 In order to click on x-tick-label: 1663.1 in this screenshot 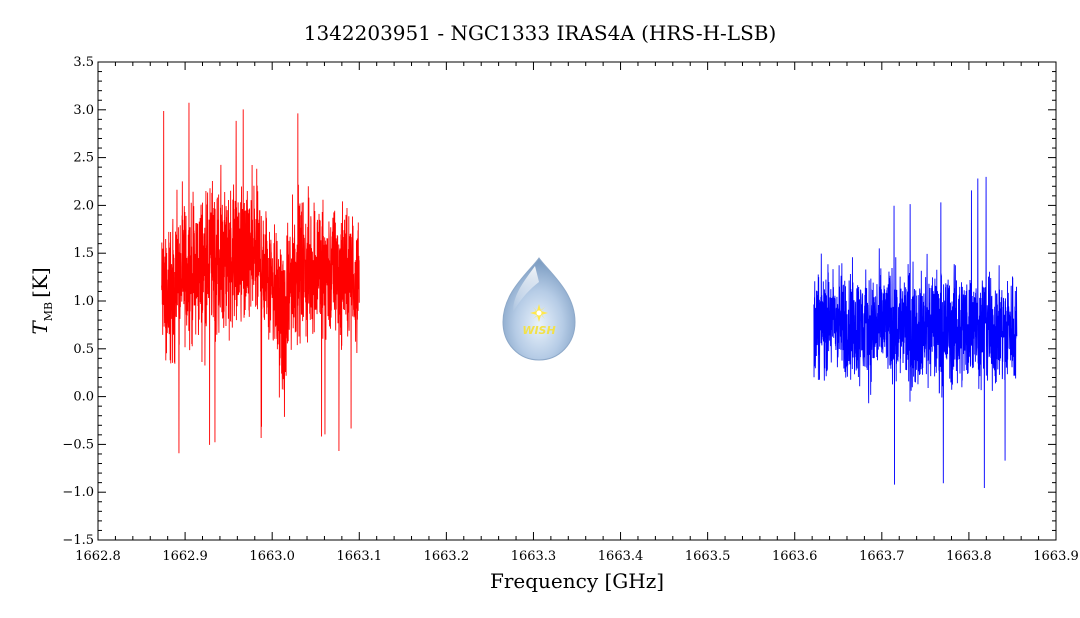, I will do `click(360, 556)`.